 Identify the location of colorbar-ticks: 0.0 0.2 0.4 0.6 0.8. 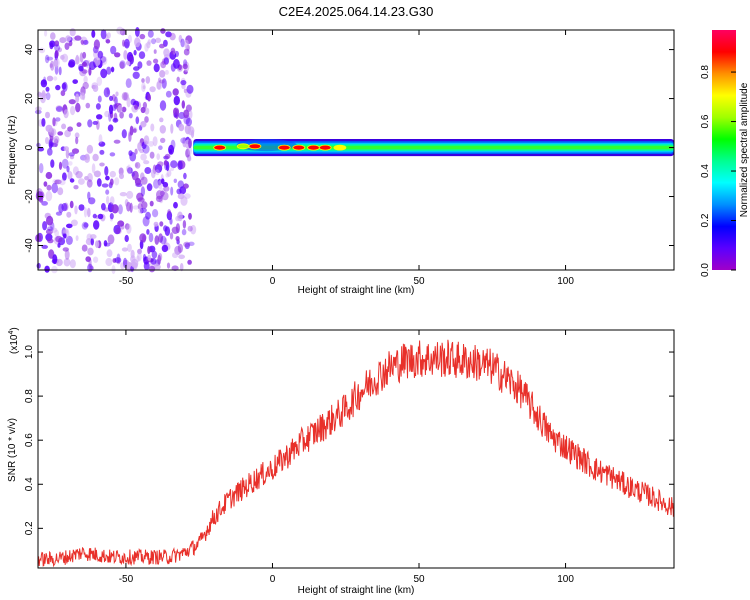
(718, 171).